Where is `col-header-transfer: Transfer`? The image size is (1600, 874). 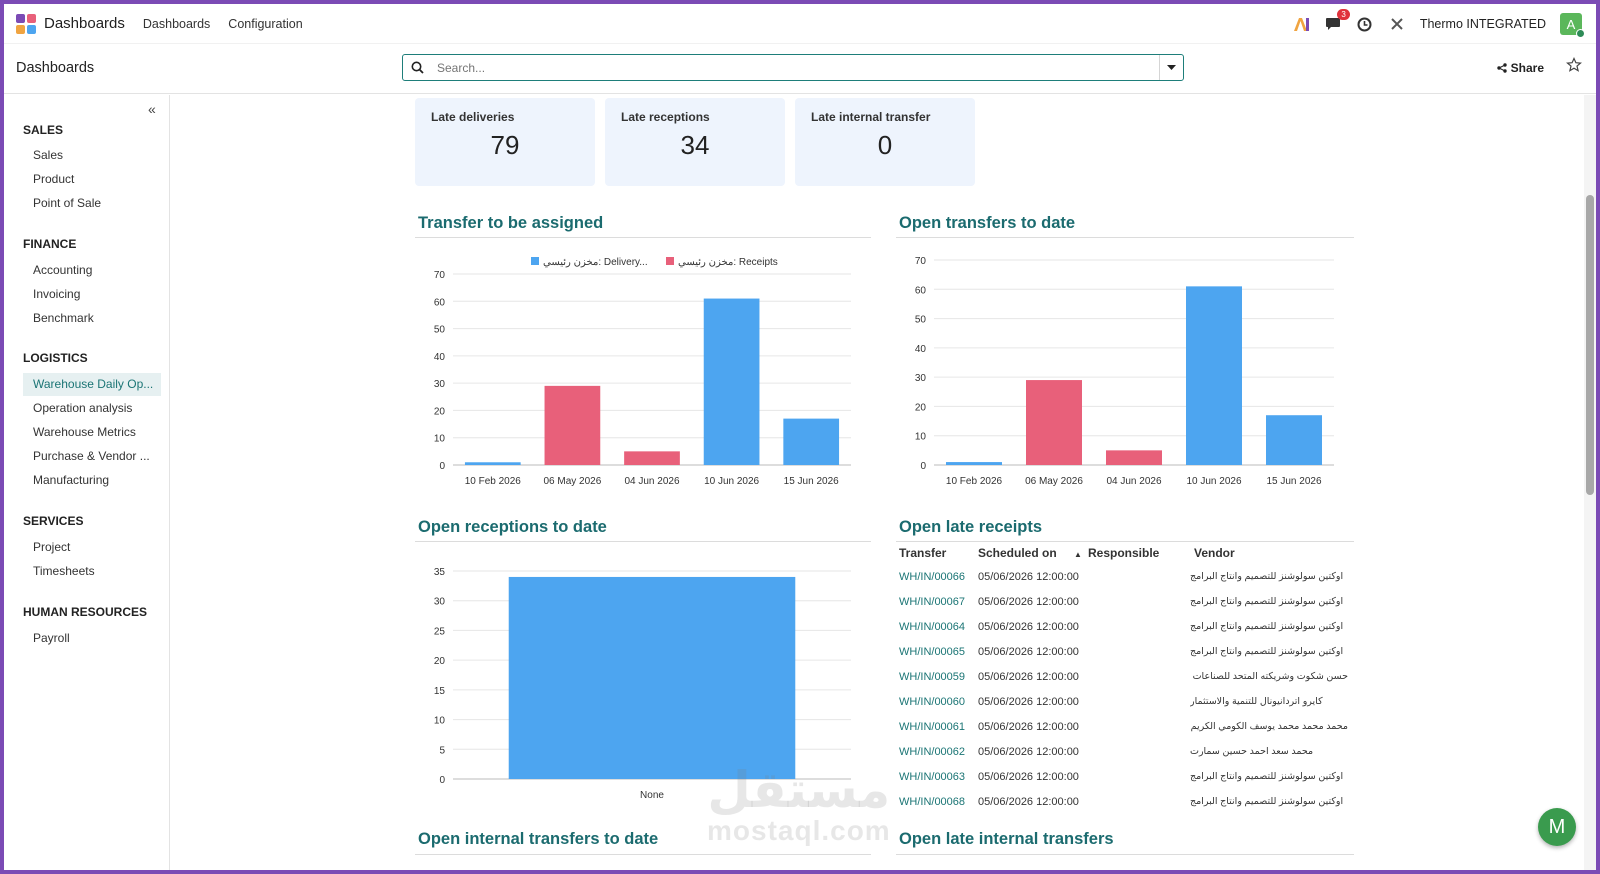
col-header-transfer: Transfer is located at coordinates (923, 553).